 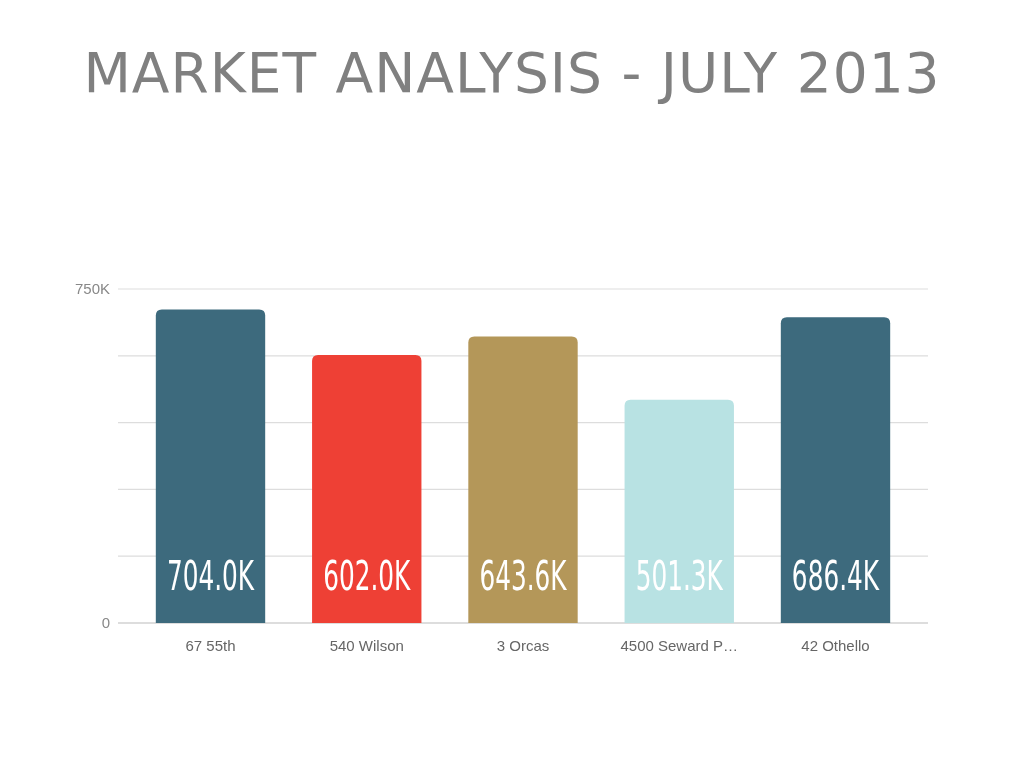 What do you see at coordinates (512, 73) in the screenshot?
I see `chart-title: MARKET ANALYSIS - JULY 2013` at bounding box center [512, 73].